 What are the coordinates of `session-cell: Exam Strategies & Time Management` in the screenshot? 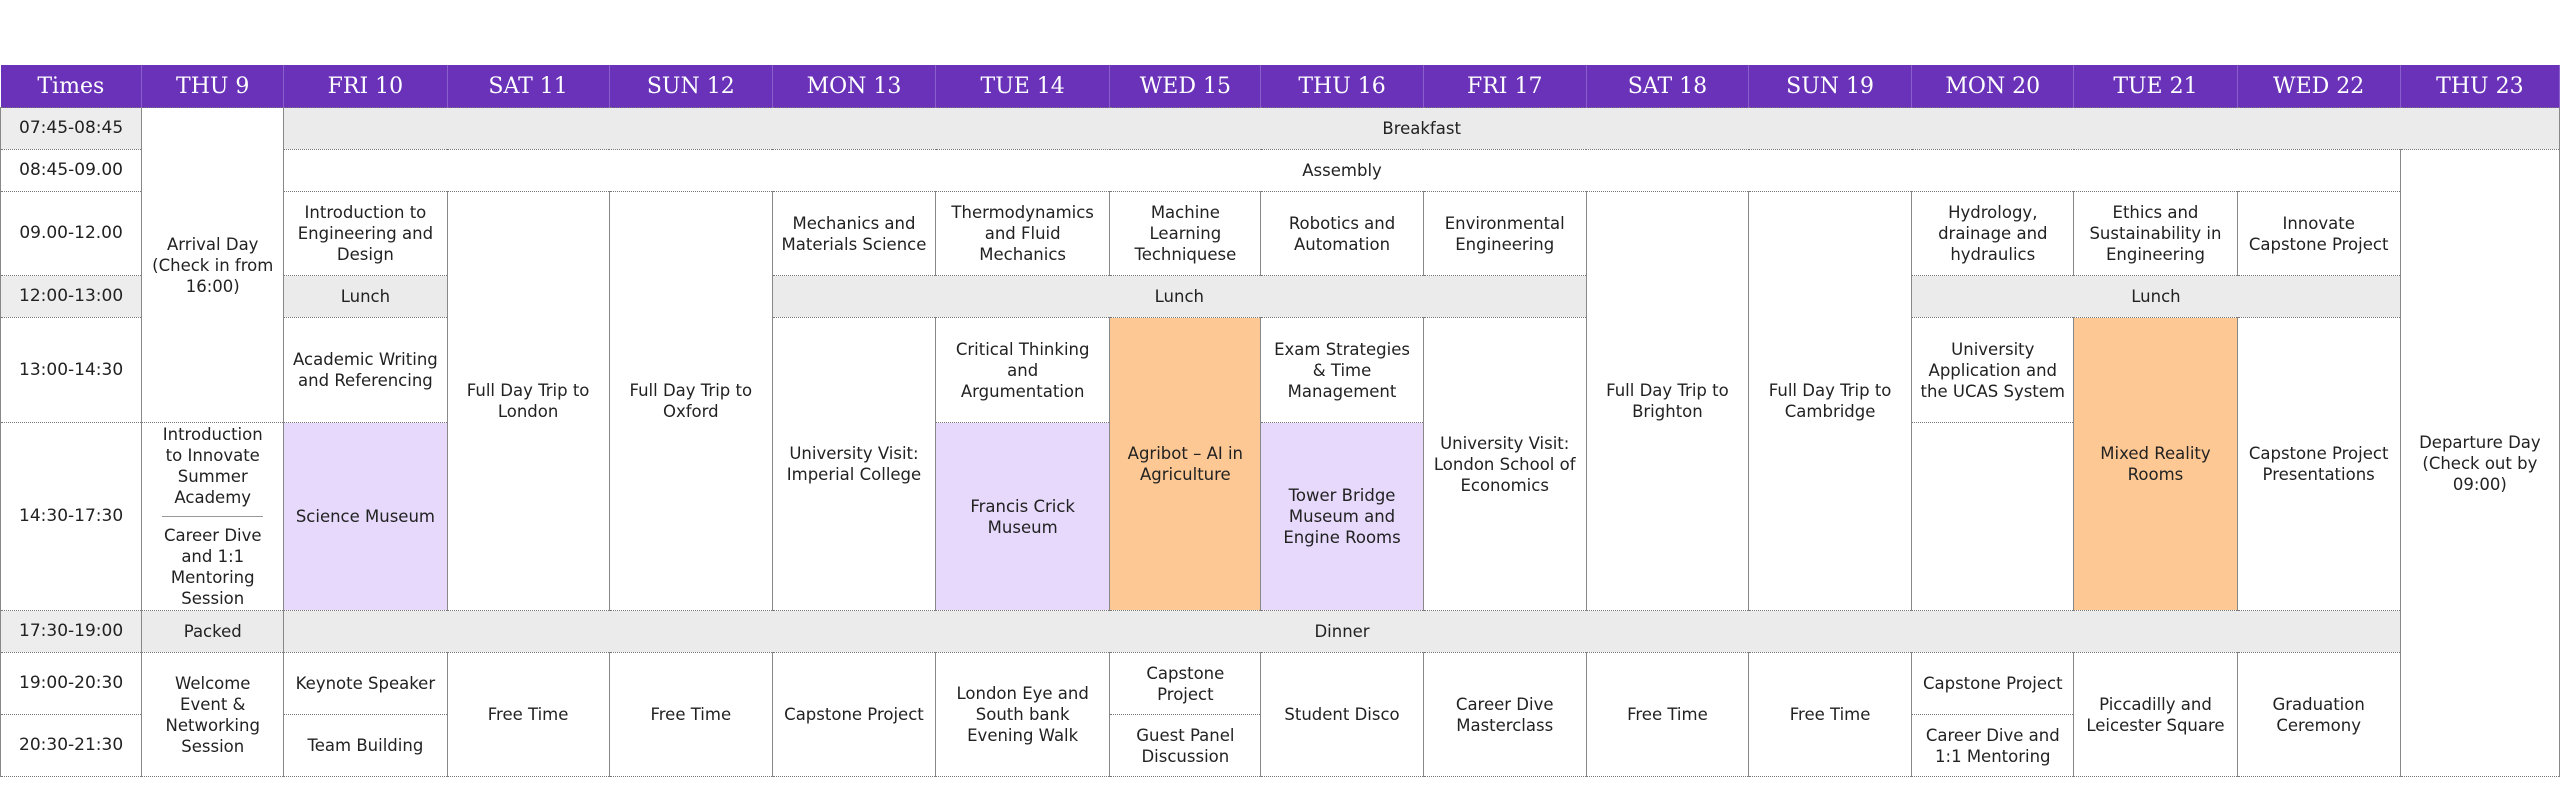 It's located at (1342, 370).